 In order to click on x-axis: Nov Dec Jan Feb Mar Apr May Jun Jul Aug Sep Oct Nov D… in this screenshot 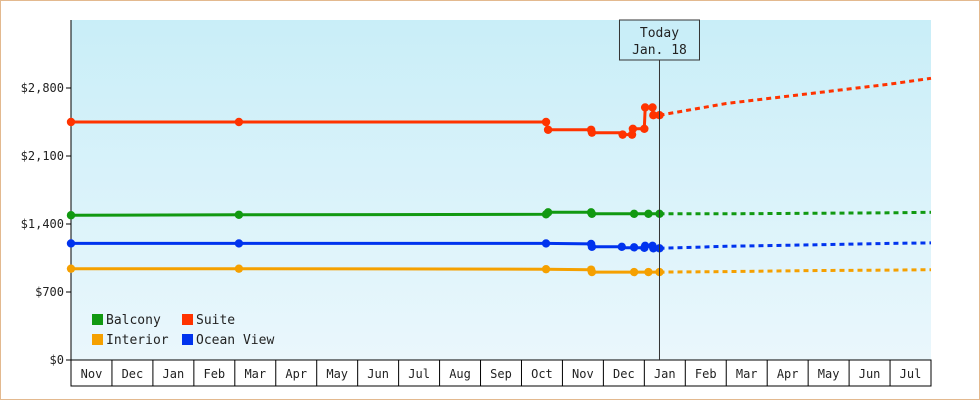, I will do `click(501, 373)`.